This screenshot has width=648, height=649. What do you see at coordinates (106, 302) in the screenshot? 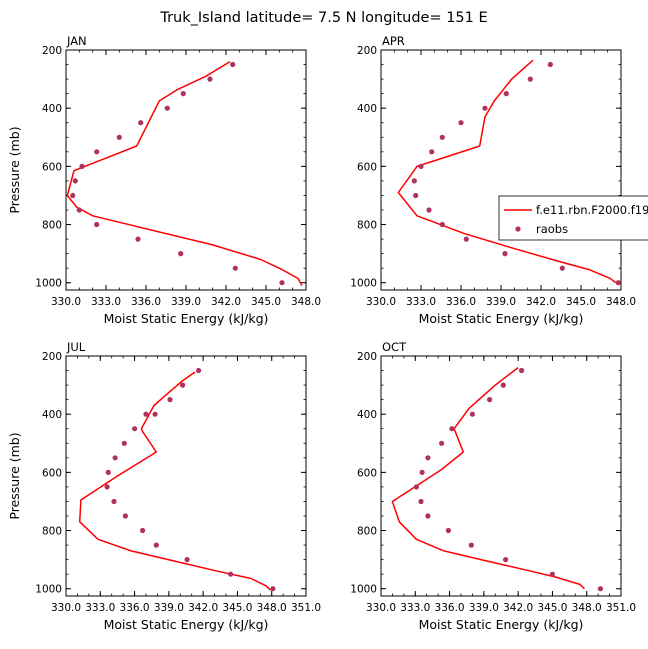
I see `x-tick-label: 333.0` at bounding box center [106, 302].